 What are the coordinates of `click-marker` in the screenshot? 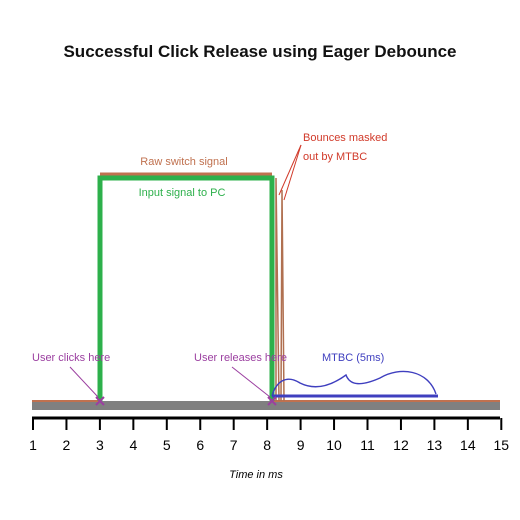 It's located at (100, 401).